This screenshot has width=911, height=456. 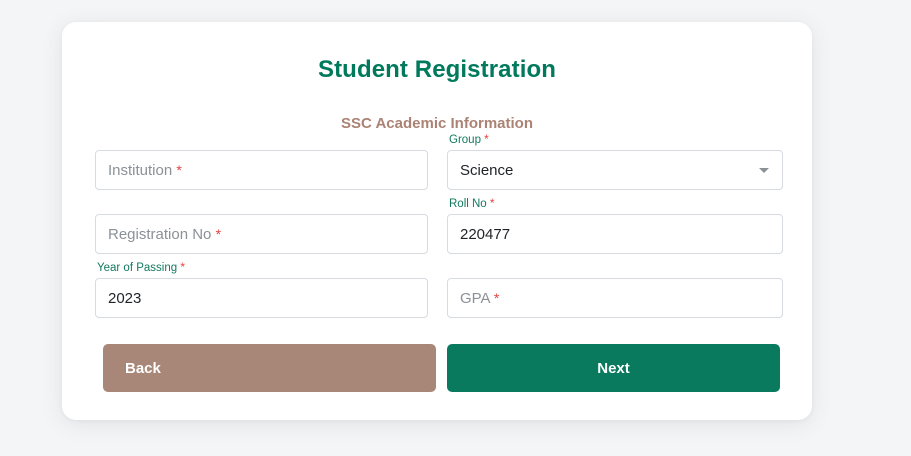 I want to click on section-subtitle: SSC Academic Information, so click(x=437, y=123).